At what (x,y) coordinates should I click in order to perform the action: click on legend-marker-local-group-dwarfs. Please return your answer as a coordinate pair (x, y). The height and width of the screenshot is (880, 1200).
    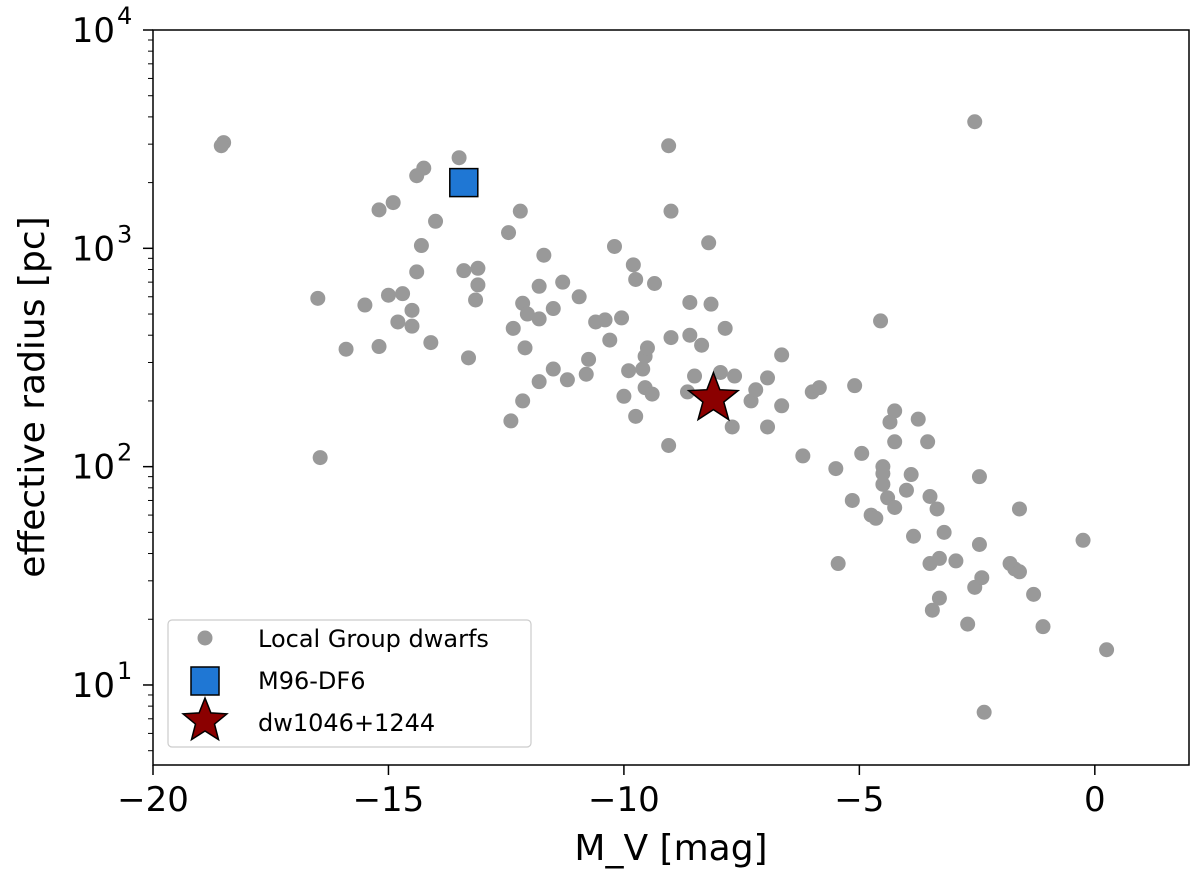
    Looking at the image, I should click on (205, 638).